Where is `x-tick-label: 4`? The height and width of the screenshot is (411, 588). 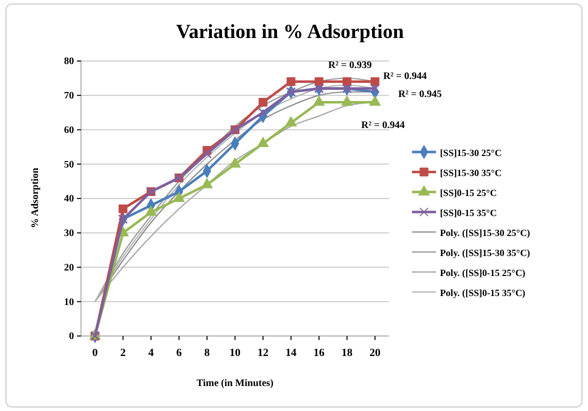 x-tick-label: 4 is located at coordinates (151, 353).